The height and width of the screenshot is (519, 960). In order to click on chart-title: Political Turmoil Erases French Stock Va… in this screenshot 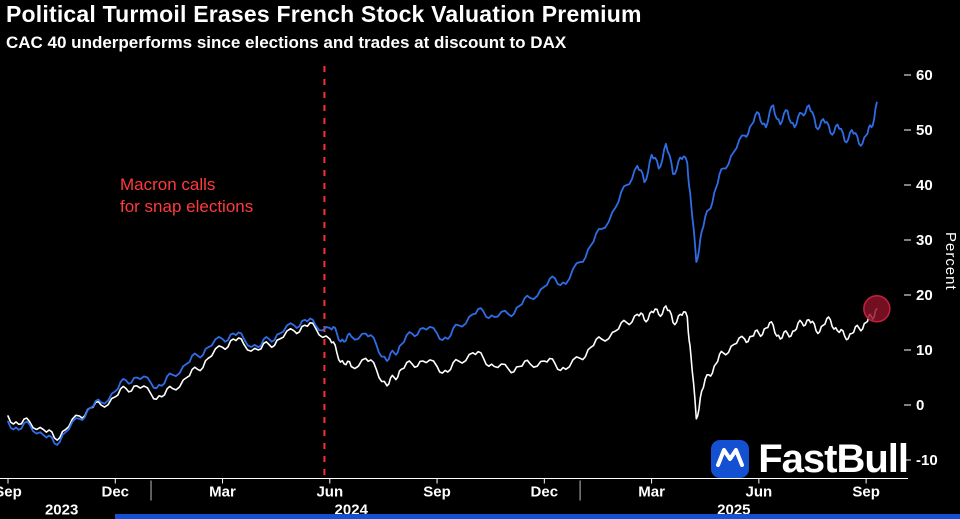, I will do `click(324, 14)`.